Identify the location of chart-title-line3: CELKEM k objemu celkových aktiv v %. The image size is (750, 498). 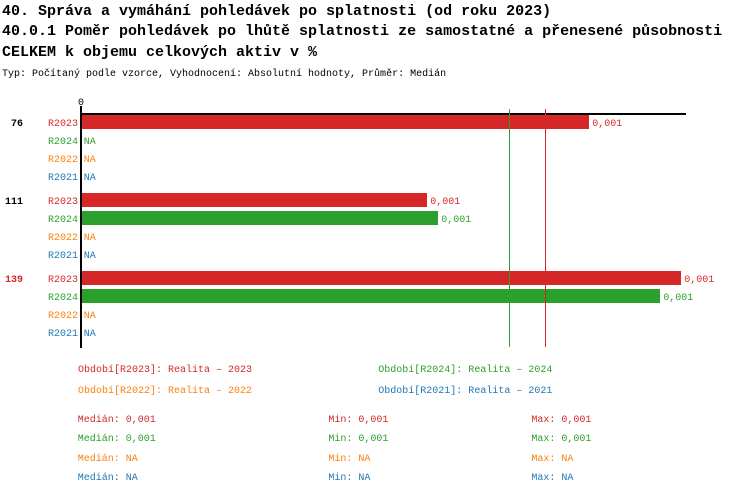
(160, 53).